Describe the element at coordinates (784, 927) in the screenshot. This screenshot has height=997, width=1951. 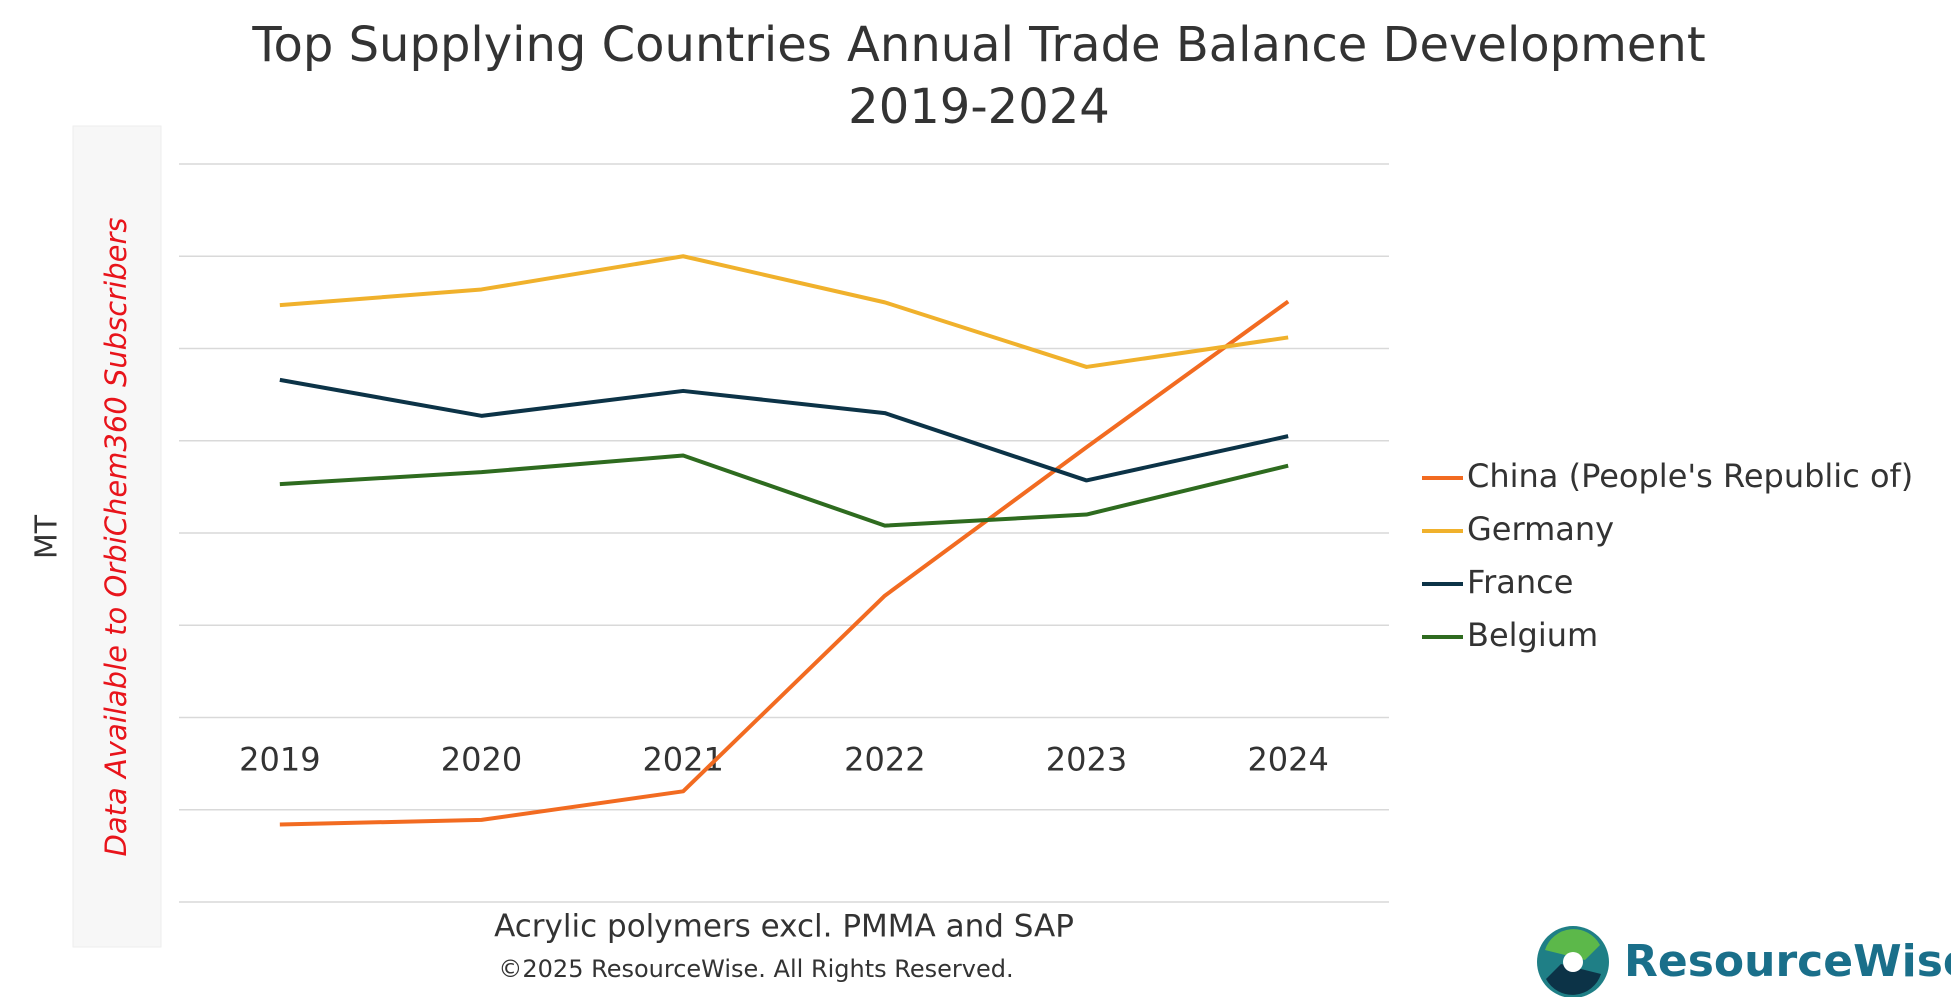
I see `x-axis-label: Acrylic polymers excl. PMMA and SAP` at that location.